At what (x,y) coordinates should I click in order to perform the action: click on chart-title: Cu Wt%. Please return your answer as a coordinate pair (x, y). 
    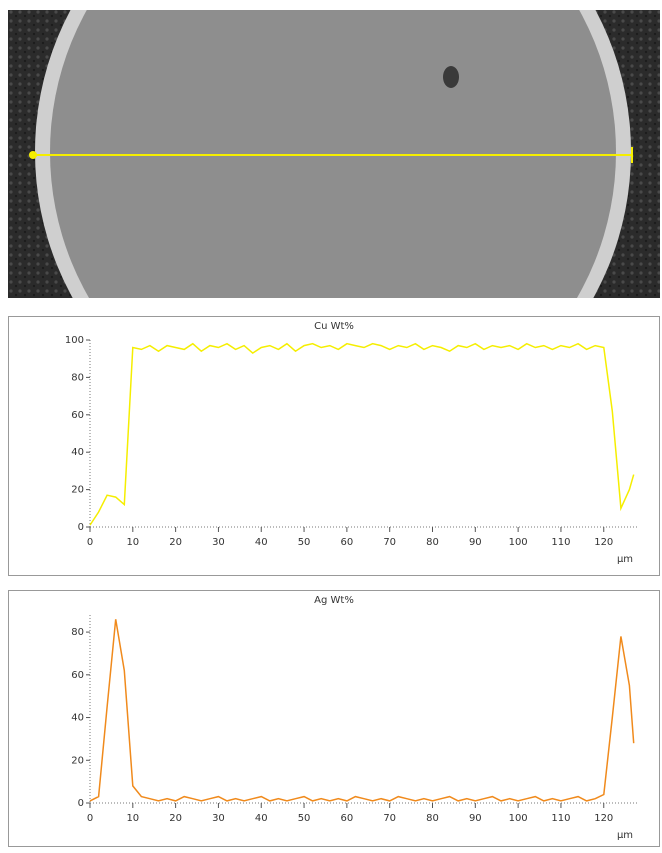
    Looking at the image, I should click on (334, 326).